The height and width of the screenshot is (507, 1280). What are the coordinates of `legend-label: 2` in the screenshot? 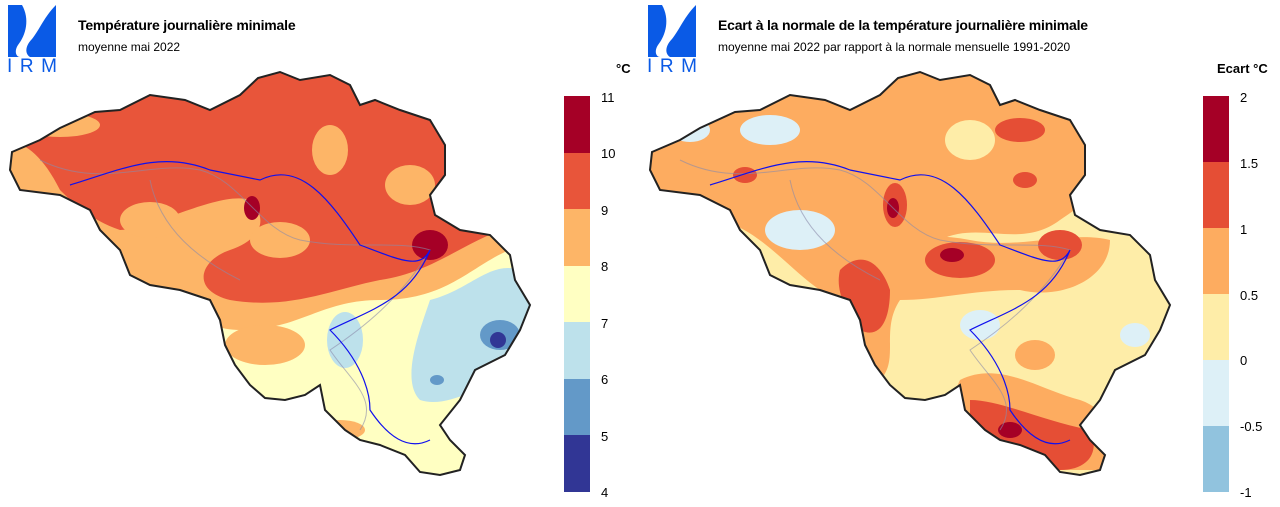 It's located at (1244, 97).